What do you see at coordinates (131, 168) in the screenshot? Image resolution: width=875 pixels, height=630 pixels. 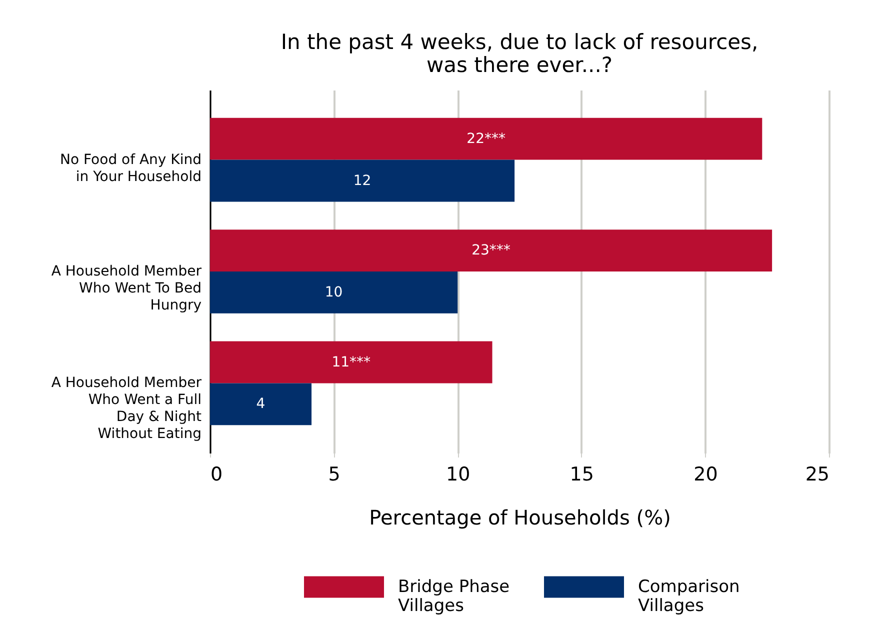 I see `y-tick-label: No Food of Any Kind in Your Household` at bounding box center [131, 168].